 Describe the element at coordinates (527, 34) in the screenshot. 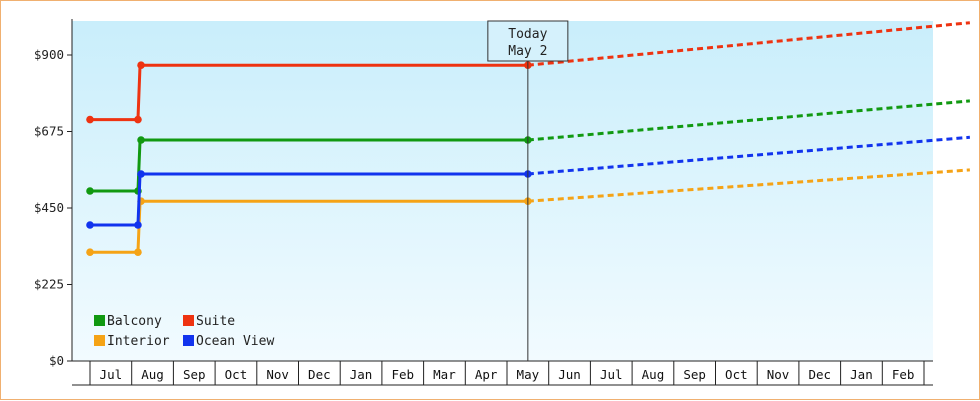

I see `today-label: Today` at that location.